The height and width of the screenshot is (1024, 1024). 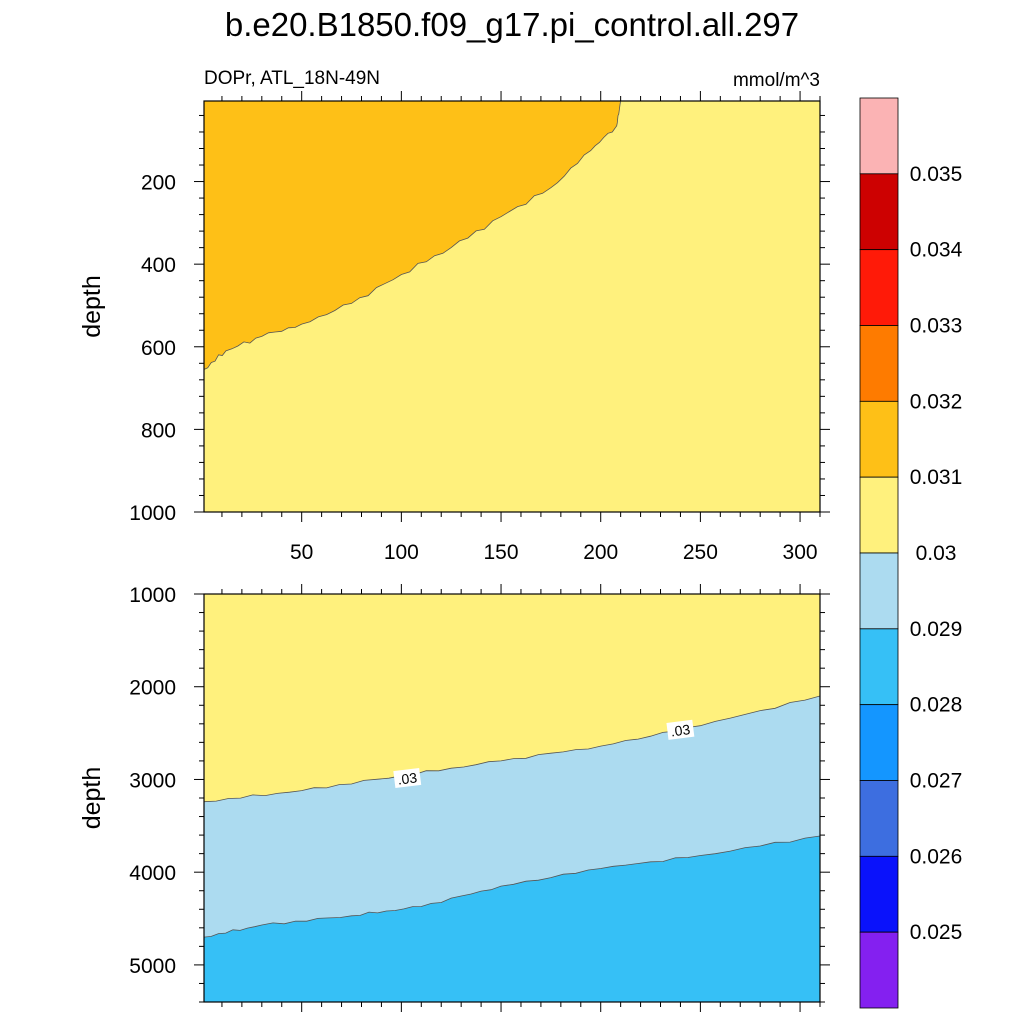 What do you see at coordinates (152, 873) in the screenshot?
I see `y-tick-label: 4000` at bounding box center [152, 873].